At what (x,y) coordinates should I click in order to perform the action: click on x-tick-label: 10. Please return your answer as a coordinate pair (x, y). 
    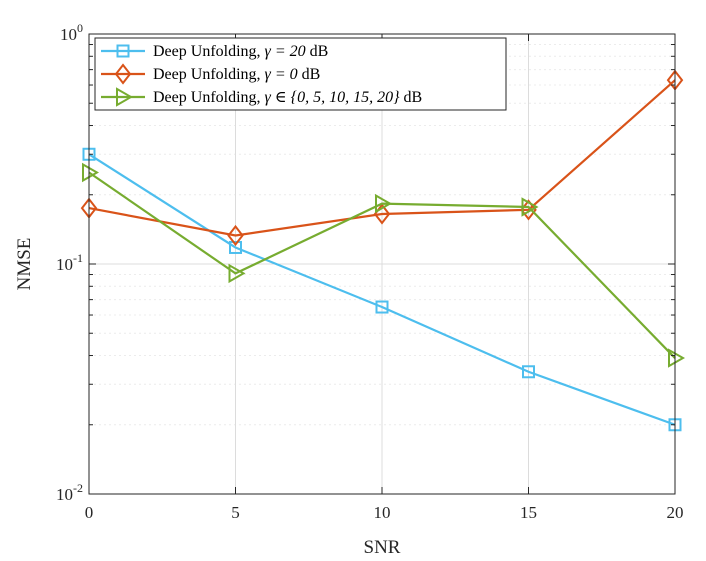
    Looking at the image, I should click on (382, 512).